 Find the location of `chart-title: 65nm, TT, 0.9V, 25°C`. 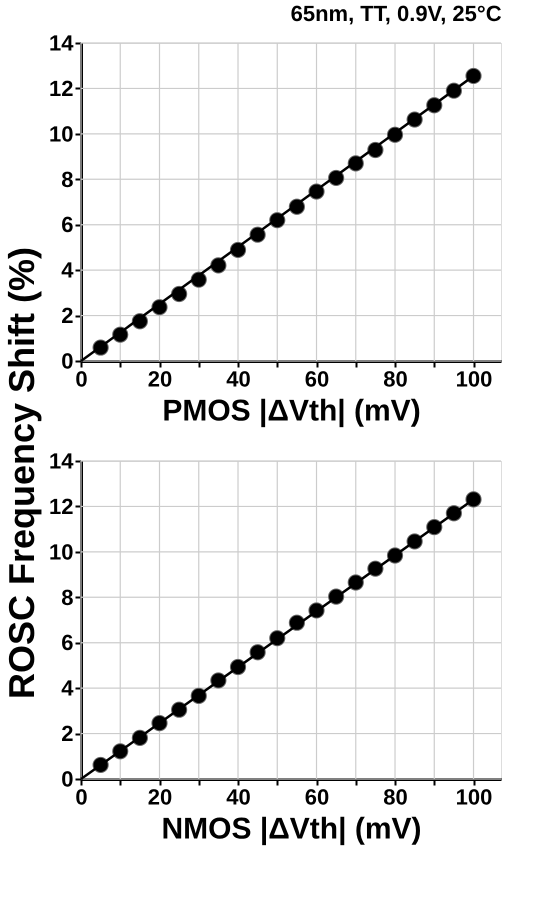

chart-title: 65nm, TT, 0.9V, 25°C is located at coordinates (396, 13).